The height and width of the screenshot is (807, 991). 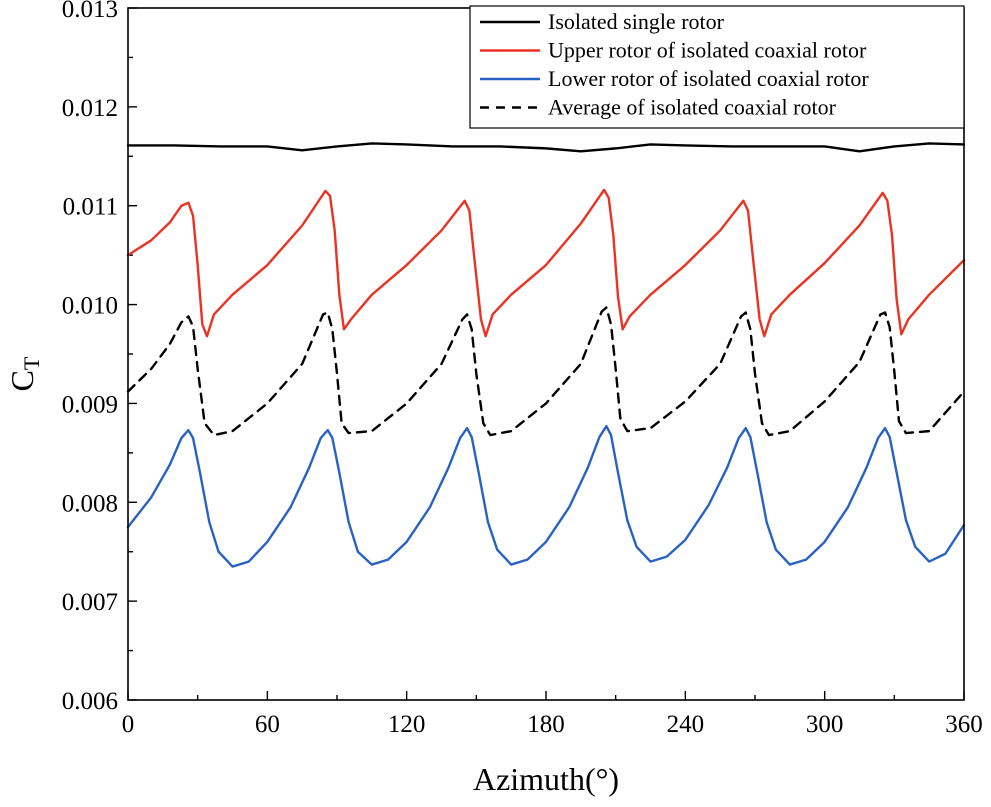 What do you see at coordinates (22, 380) in the screenshot?
I see `y-axis-title-main: C` at bounding box center [22, 380].